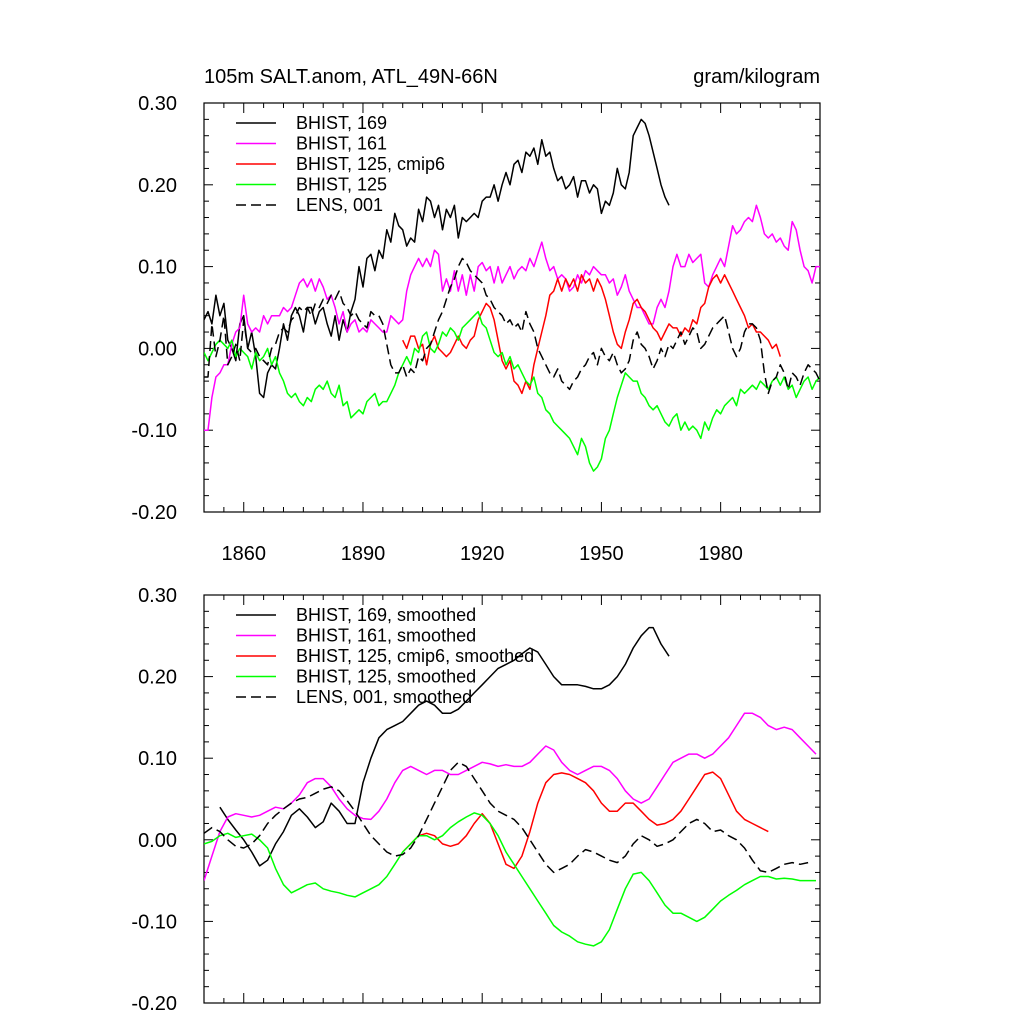 Image resolution: width=1024 pixels, height=1029 pixels. Describe the element at coordinates (601, 554) in the screenshot. I see `top-xtick-label: 1950` at that location.